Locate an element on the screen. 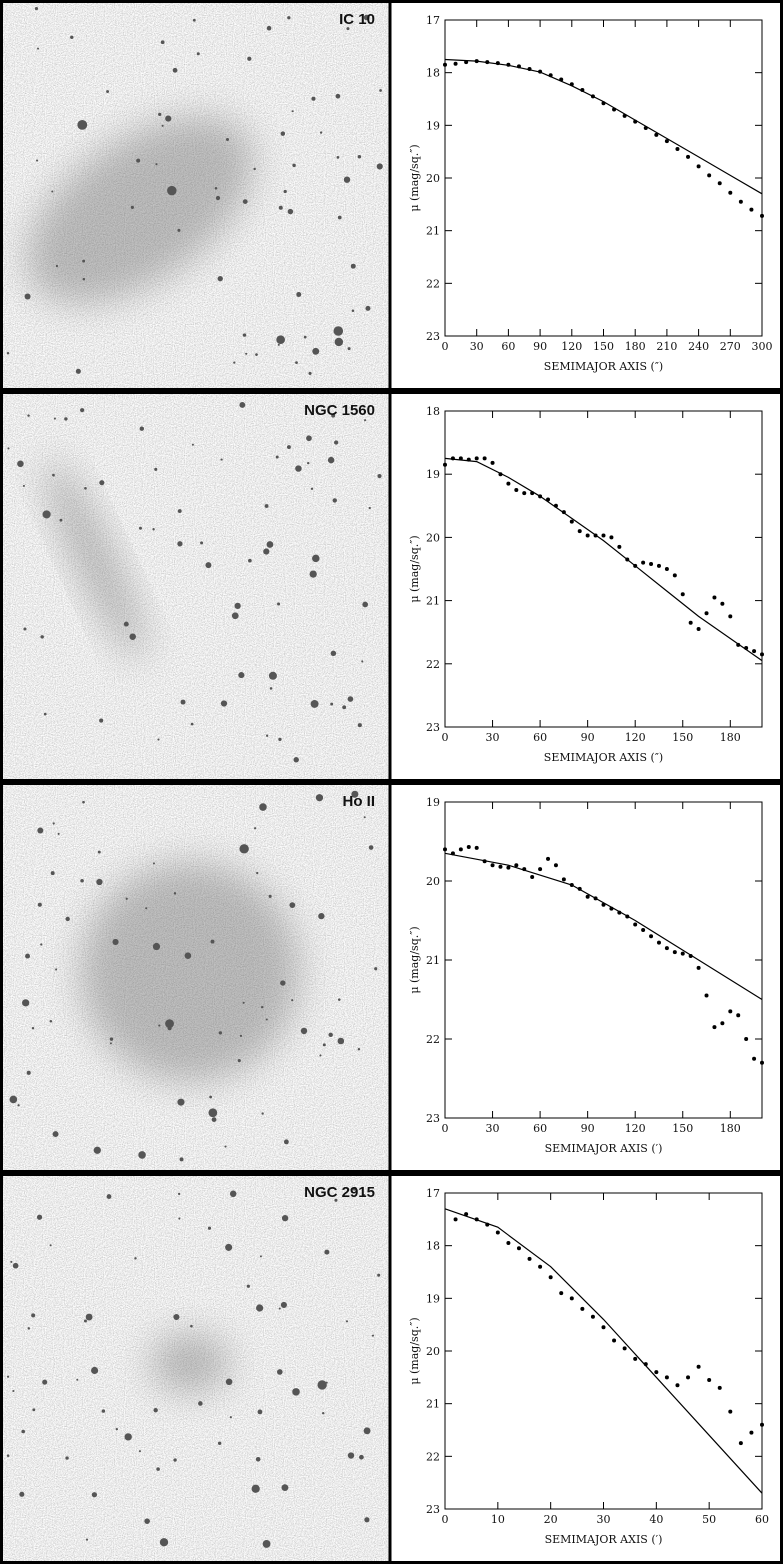 This screenshot has height=1564, width=783. x-tick-label: 120 is located at coordinates (635, 737).